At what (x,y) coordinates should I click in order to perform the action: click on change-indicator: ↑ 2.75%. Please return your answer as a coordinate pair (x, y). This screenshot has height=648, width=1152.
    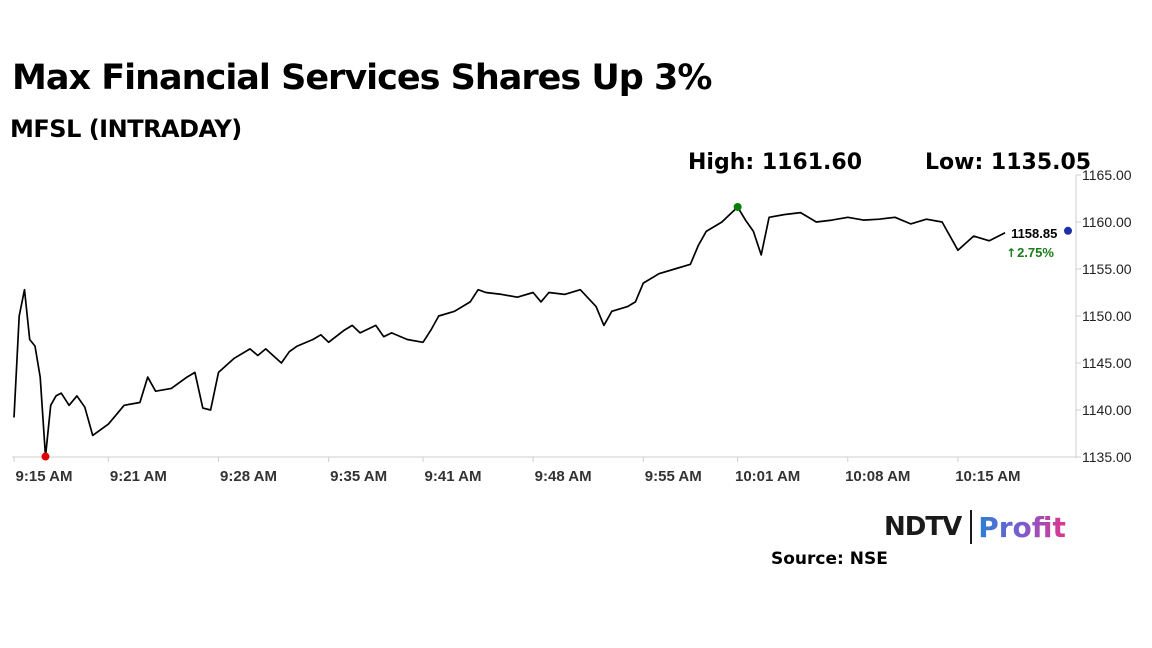
    Looking at the image, I should click on (1030, 252).